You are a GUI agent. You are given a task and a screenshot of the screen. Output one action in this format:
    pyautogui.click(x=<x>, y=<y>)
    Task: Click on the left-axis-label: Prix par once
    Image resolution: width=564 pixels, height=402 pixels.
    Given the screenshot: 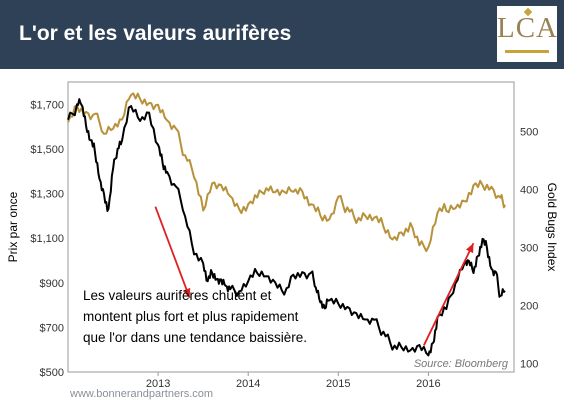 What is the action you would take?
    pyautogui.click(x=13, y=226)
    